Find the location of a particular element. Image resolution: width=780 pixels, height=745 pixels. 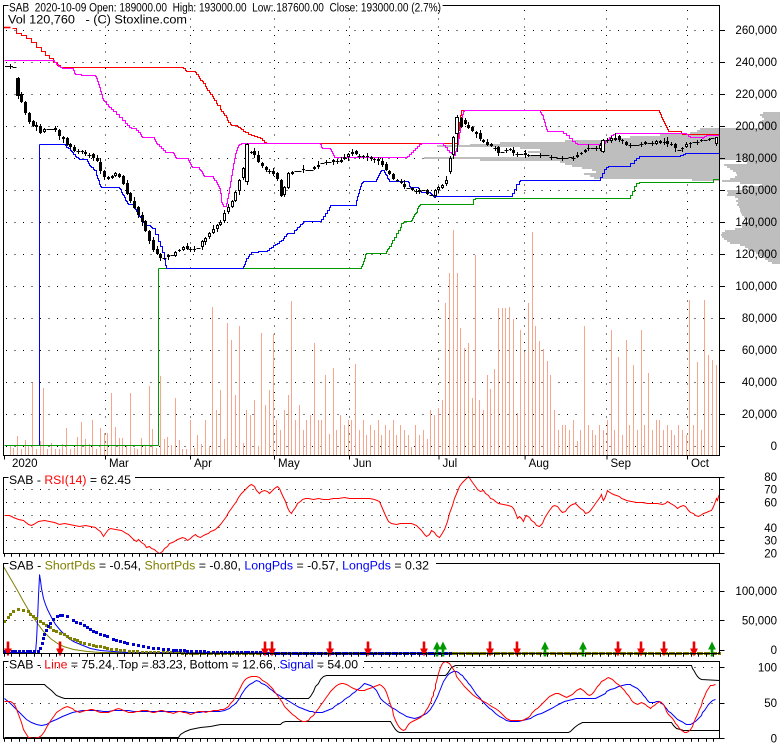

svg-text: Oct is located at coordinates (700, 464).